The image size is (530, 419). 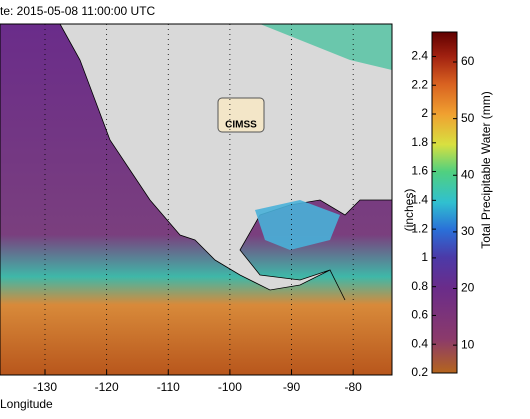 What do you see at coordinates (353, 387) in the screenshot?
I see `x-tick-label: -80` at bounding box center [353, 387].